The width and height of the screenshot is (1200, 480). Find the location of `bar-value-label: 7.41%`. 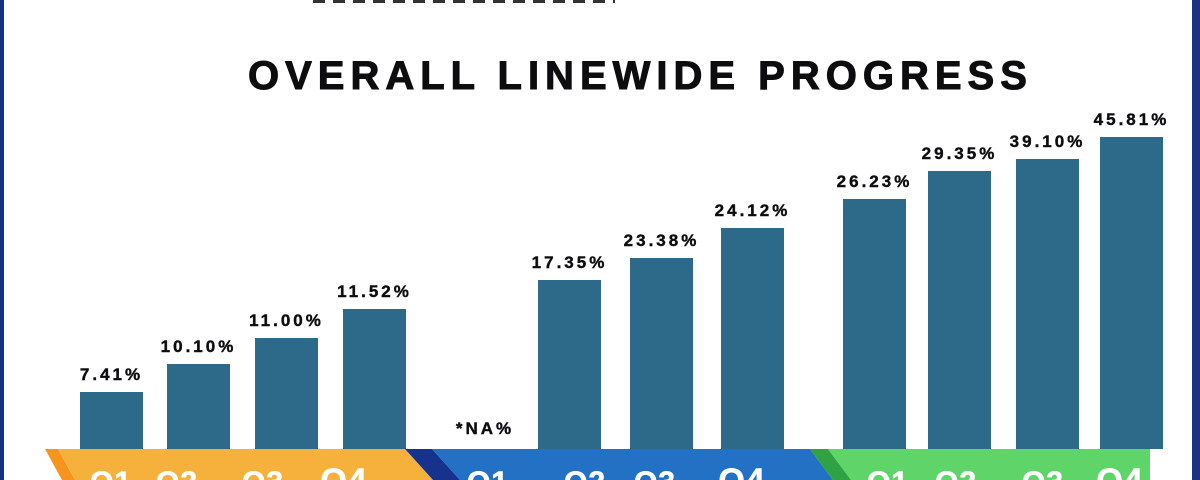

bar-value-label: 7.41% is located at coordinates (111, 374).